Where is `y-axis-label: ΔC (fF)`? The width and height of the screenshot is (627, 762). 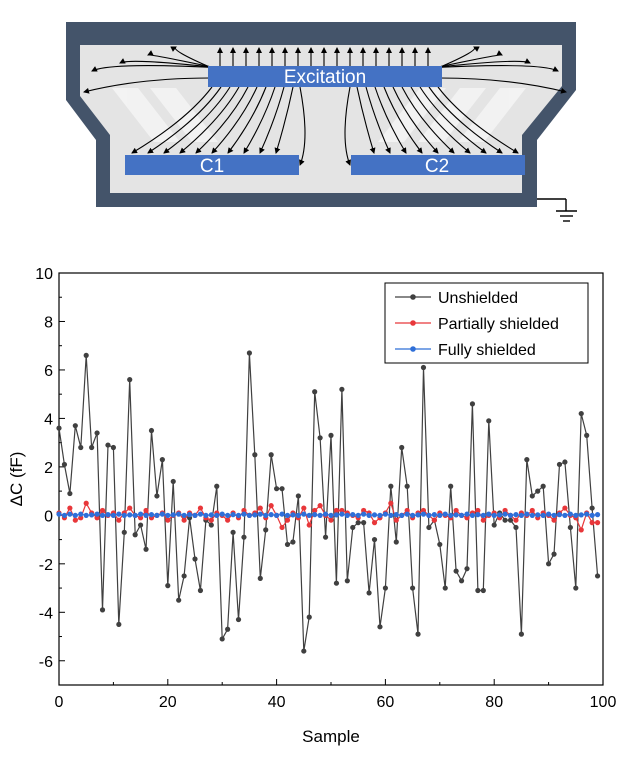 y-axis-label: ΔC (fF) is located at coordinates (16, 479).